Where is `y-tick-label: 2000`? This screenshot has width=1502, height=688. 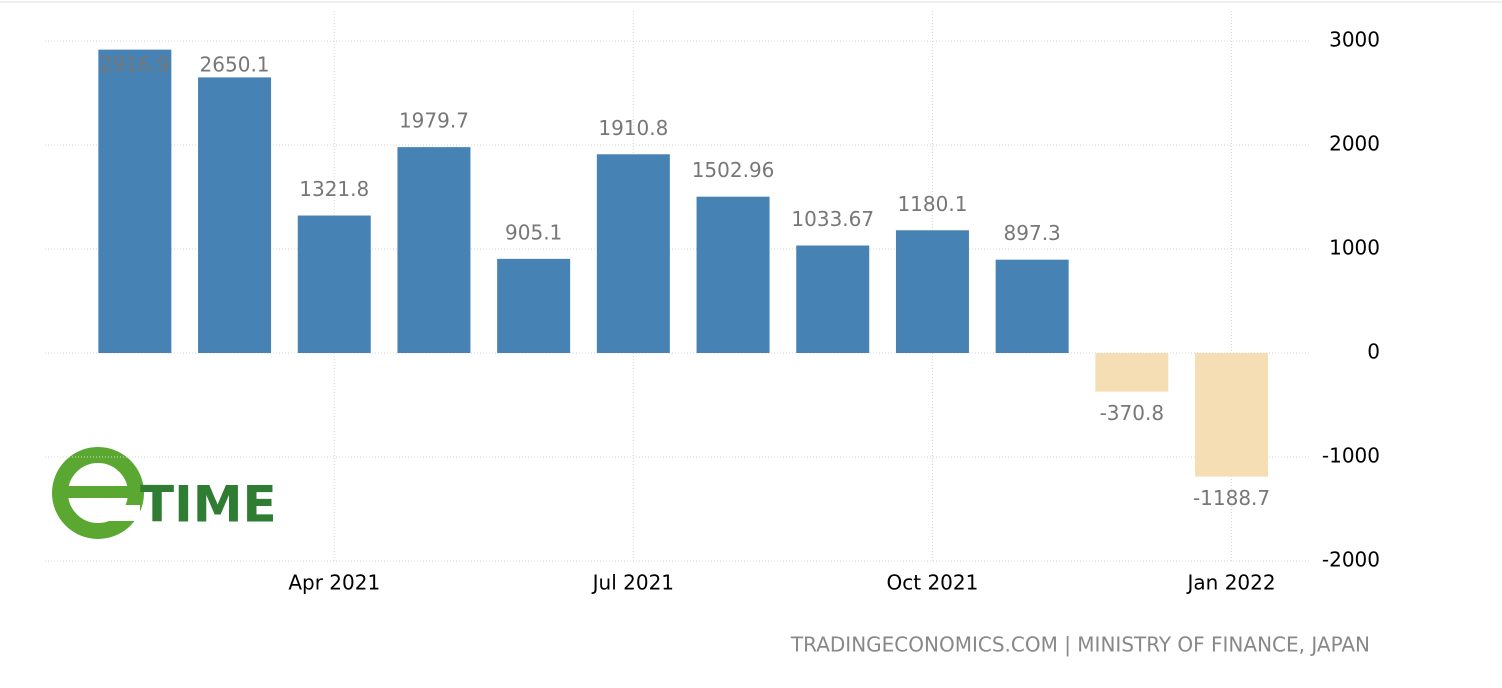 y-tick-label: 2000 is located at coordinates (1354, 144).